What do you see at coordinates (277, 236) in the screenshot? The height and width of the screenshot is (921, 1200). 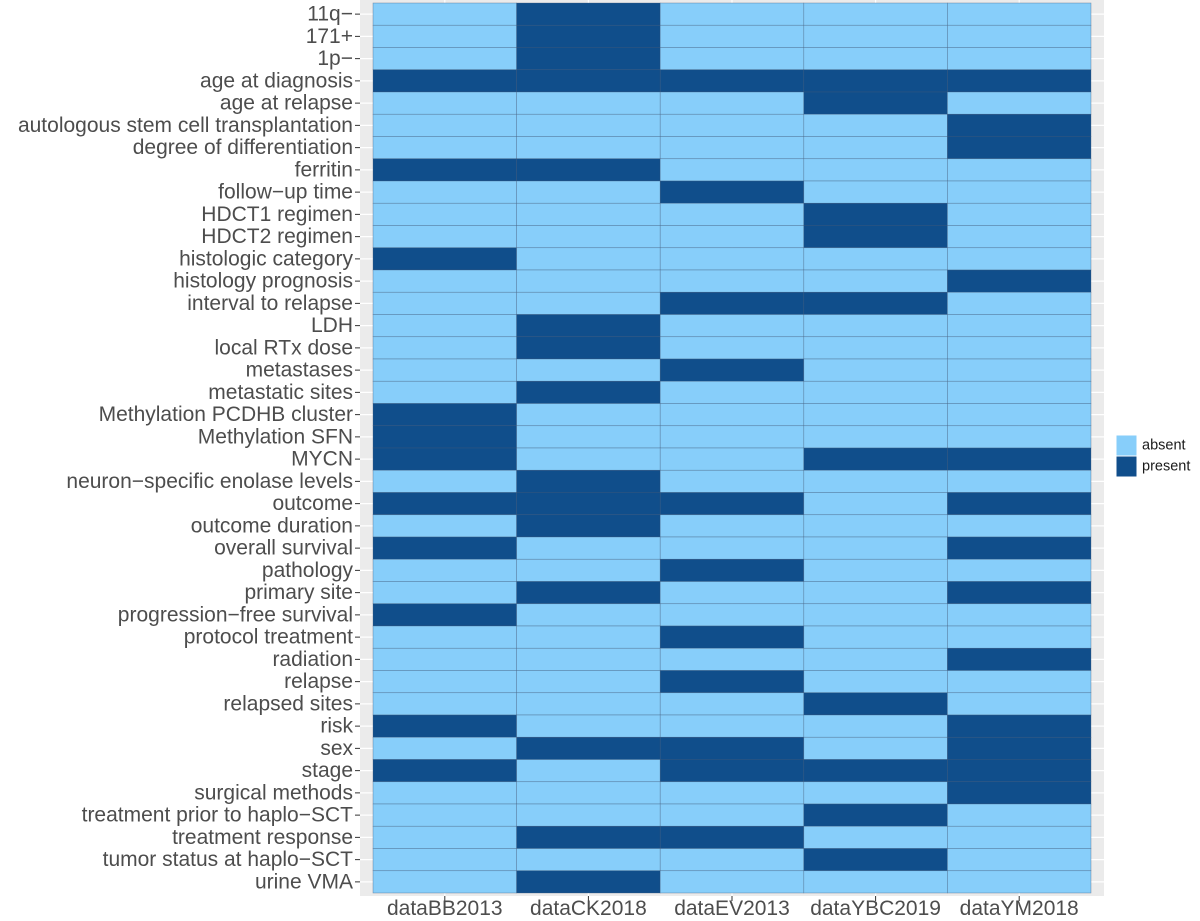 I see `y-tick-label-hdct2-regimen: HDCT2 regimen` at bounding box center [277, 236].